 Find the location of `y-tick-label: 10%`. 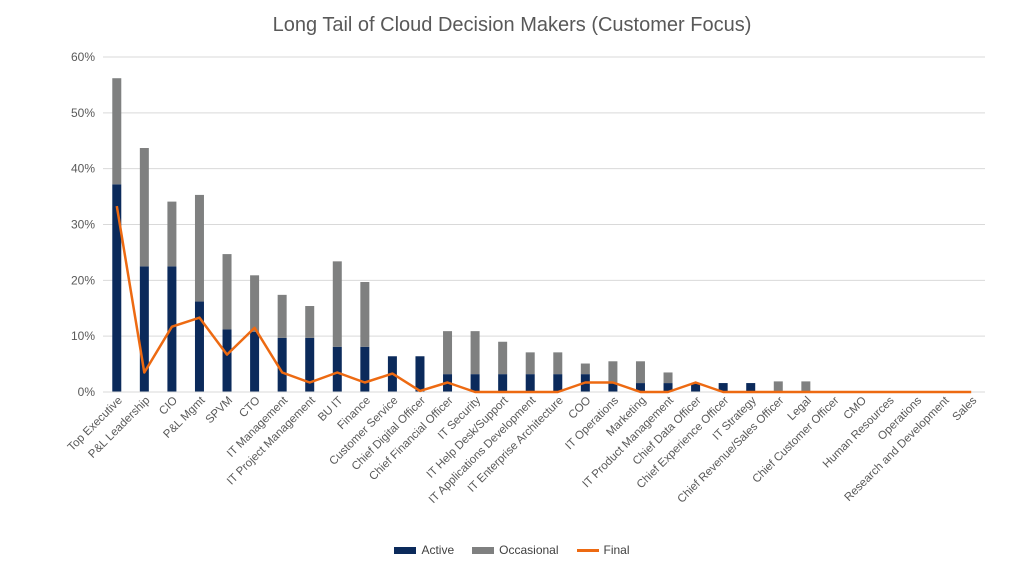

y-tick-label: 10% is located at coordinates (83, 336).